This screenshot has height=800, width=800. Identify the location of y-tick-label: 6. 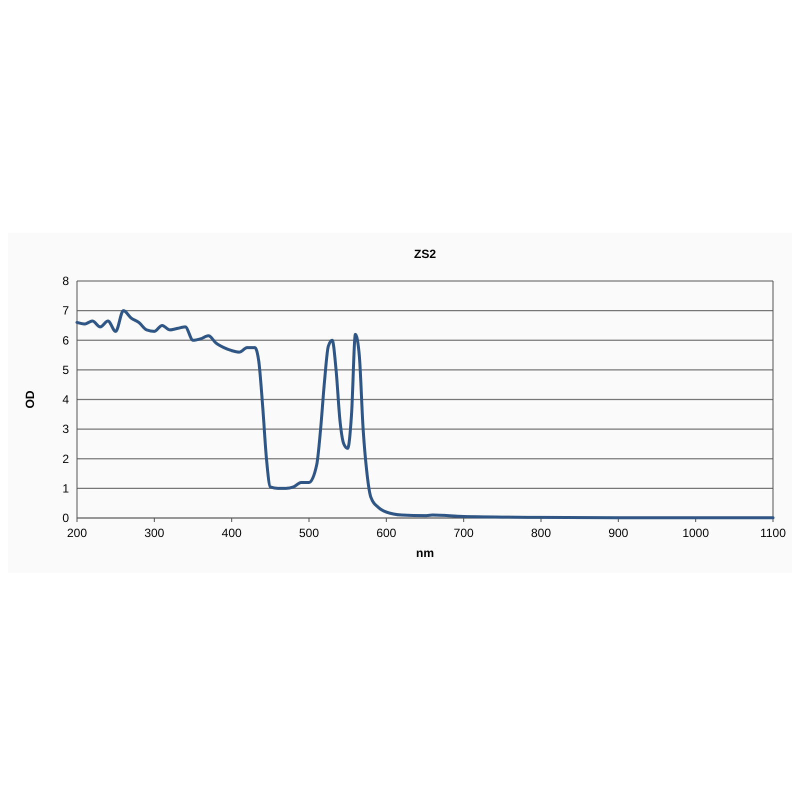
(66, 340).